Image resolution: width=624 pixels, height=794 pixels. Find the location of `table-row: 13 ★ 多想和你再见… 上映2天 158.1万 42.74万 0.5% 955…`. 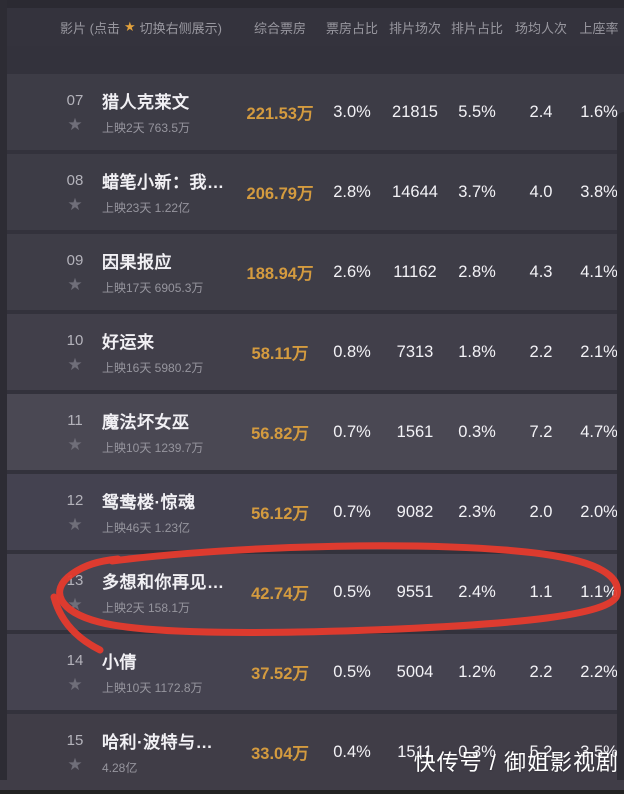

table-row: 13 ★ 多想和你再见… 上映2天 158.1万 42.74万 0.5% 955… is located at coordinates (312, 592).